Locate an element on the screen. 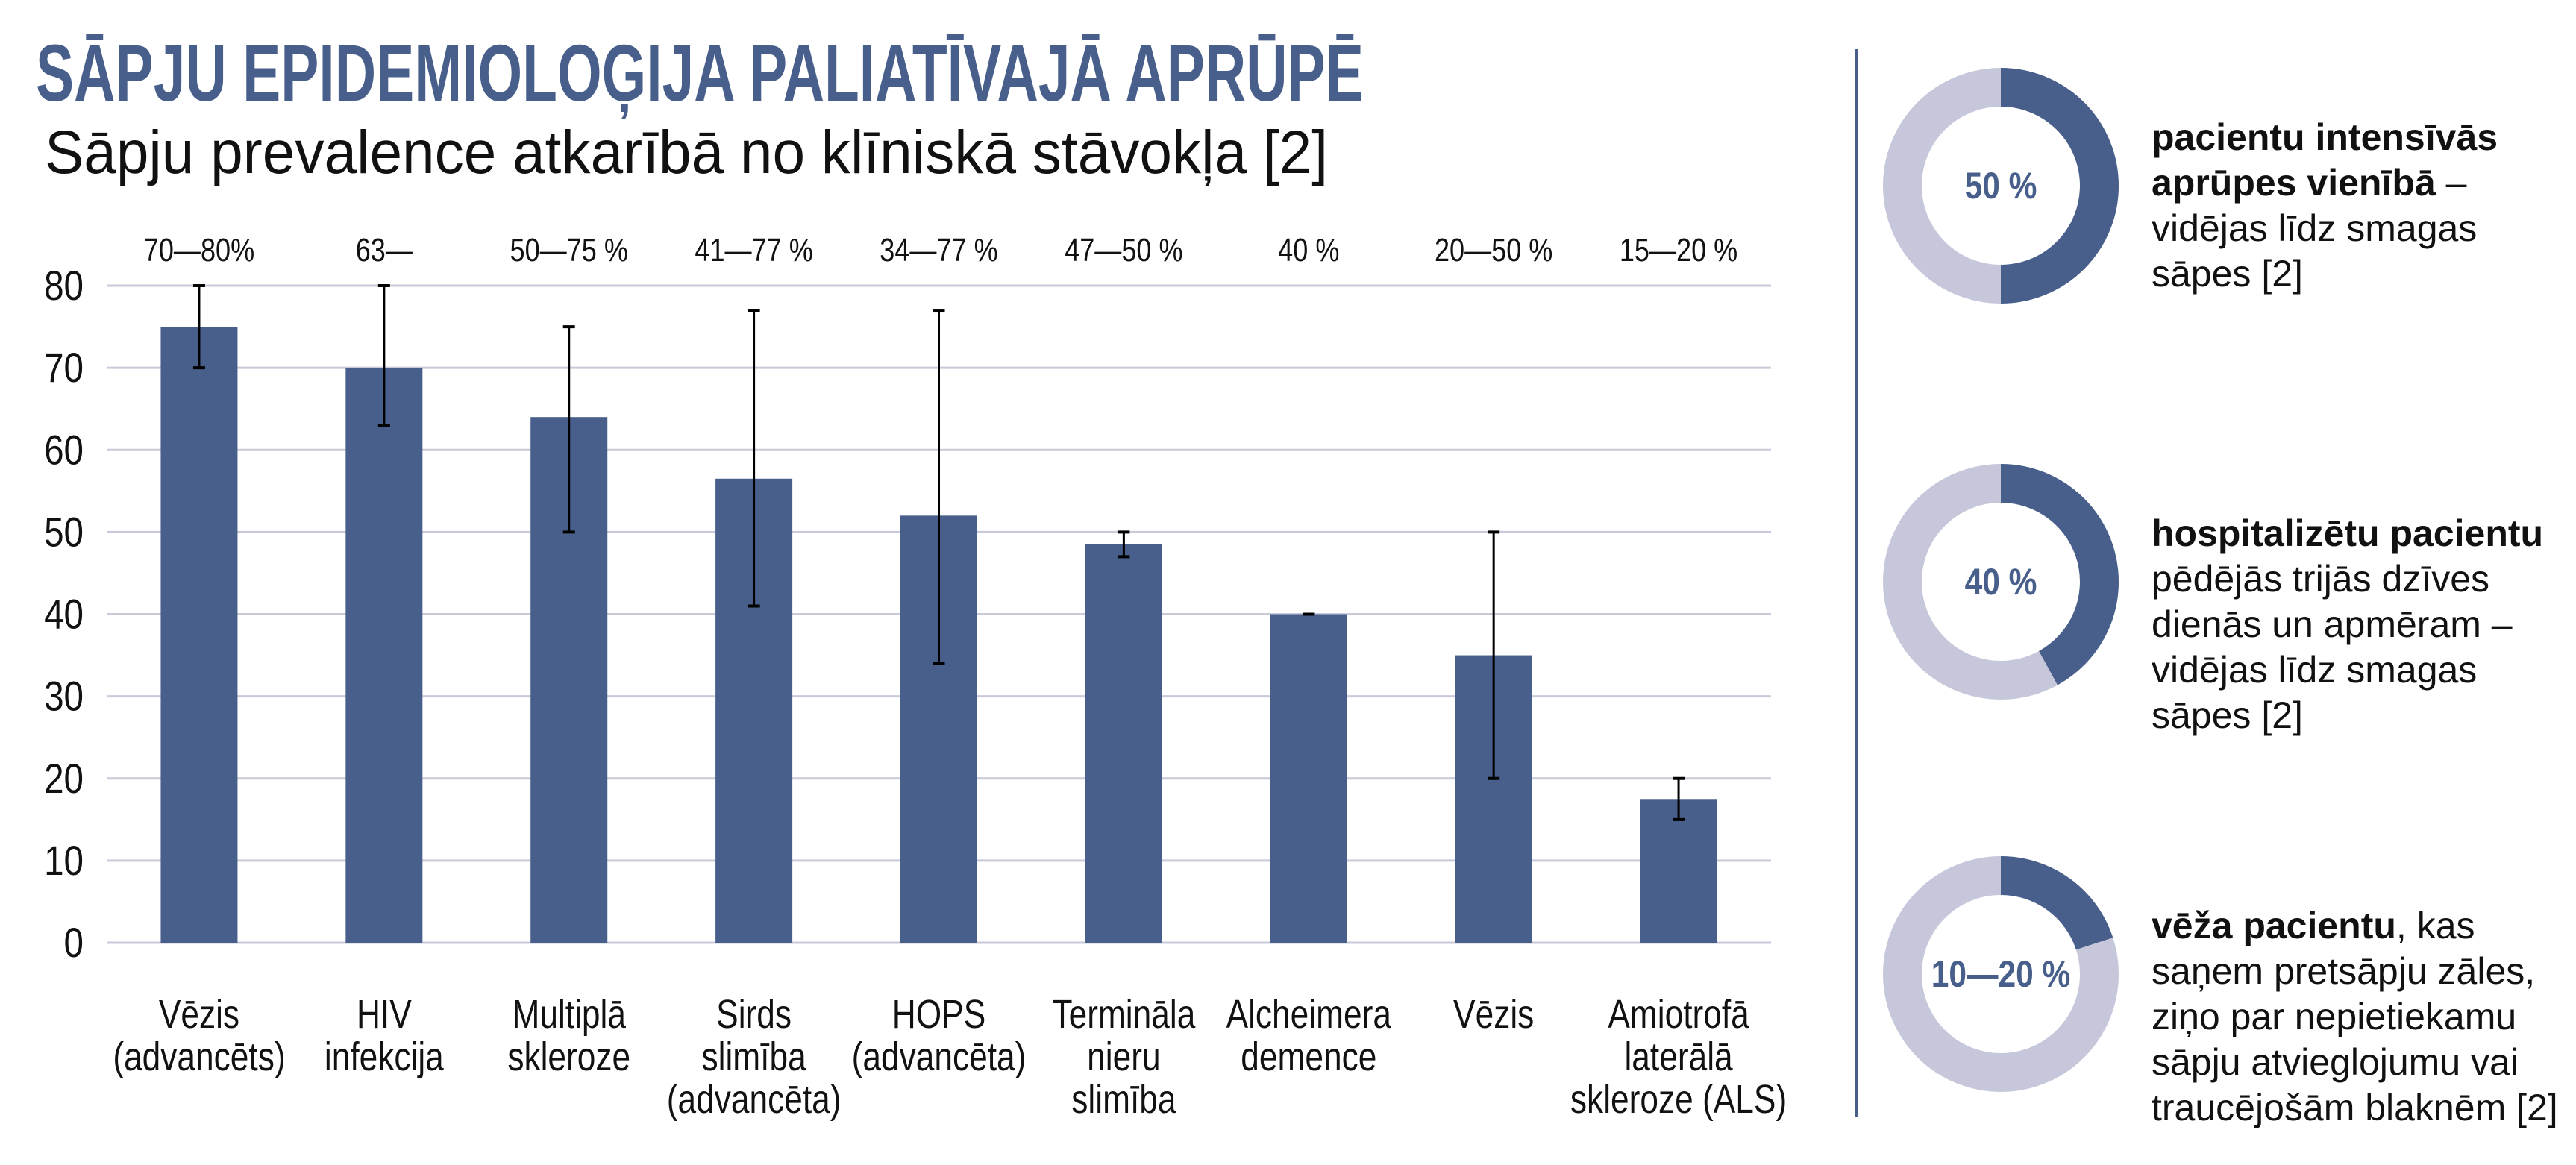  y-tick-label: 30 is located at coordinates (64, 697).